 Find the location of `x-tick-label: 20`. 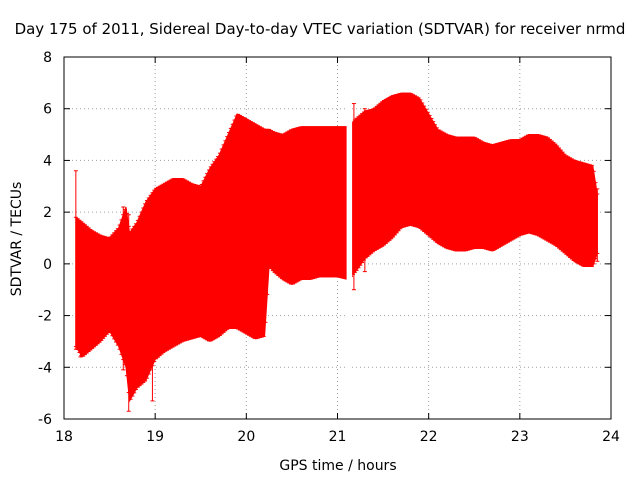

x-tick-label: 20 is located at coordinates (246, 437).